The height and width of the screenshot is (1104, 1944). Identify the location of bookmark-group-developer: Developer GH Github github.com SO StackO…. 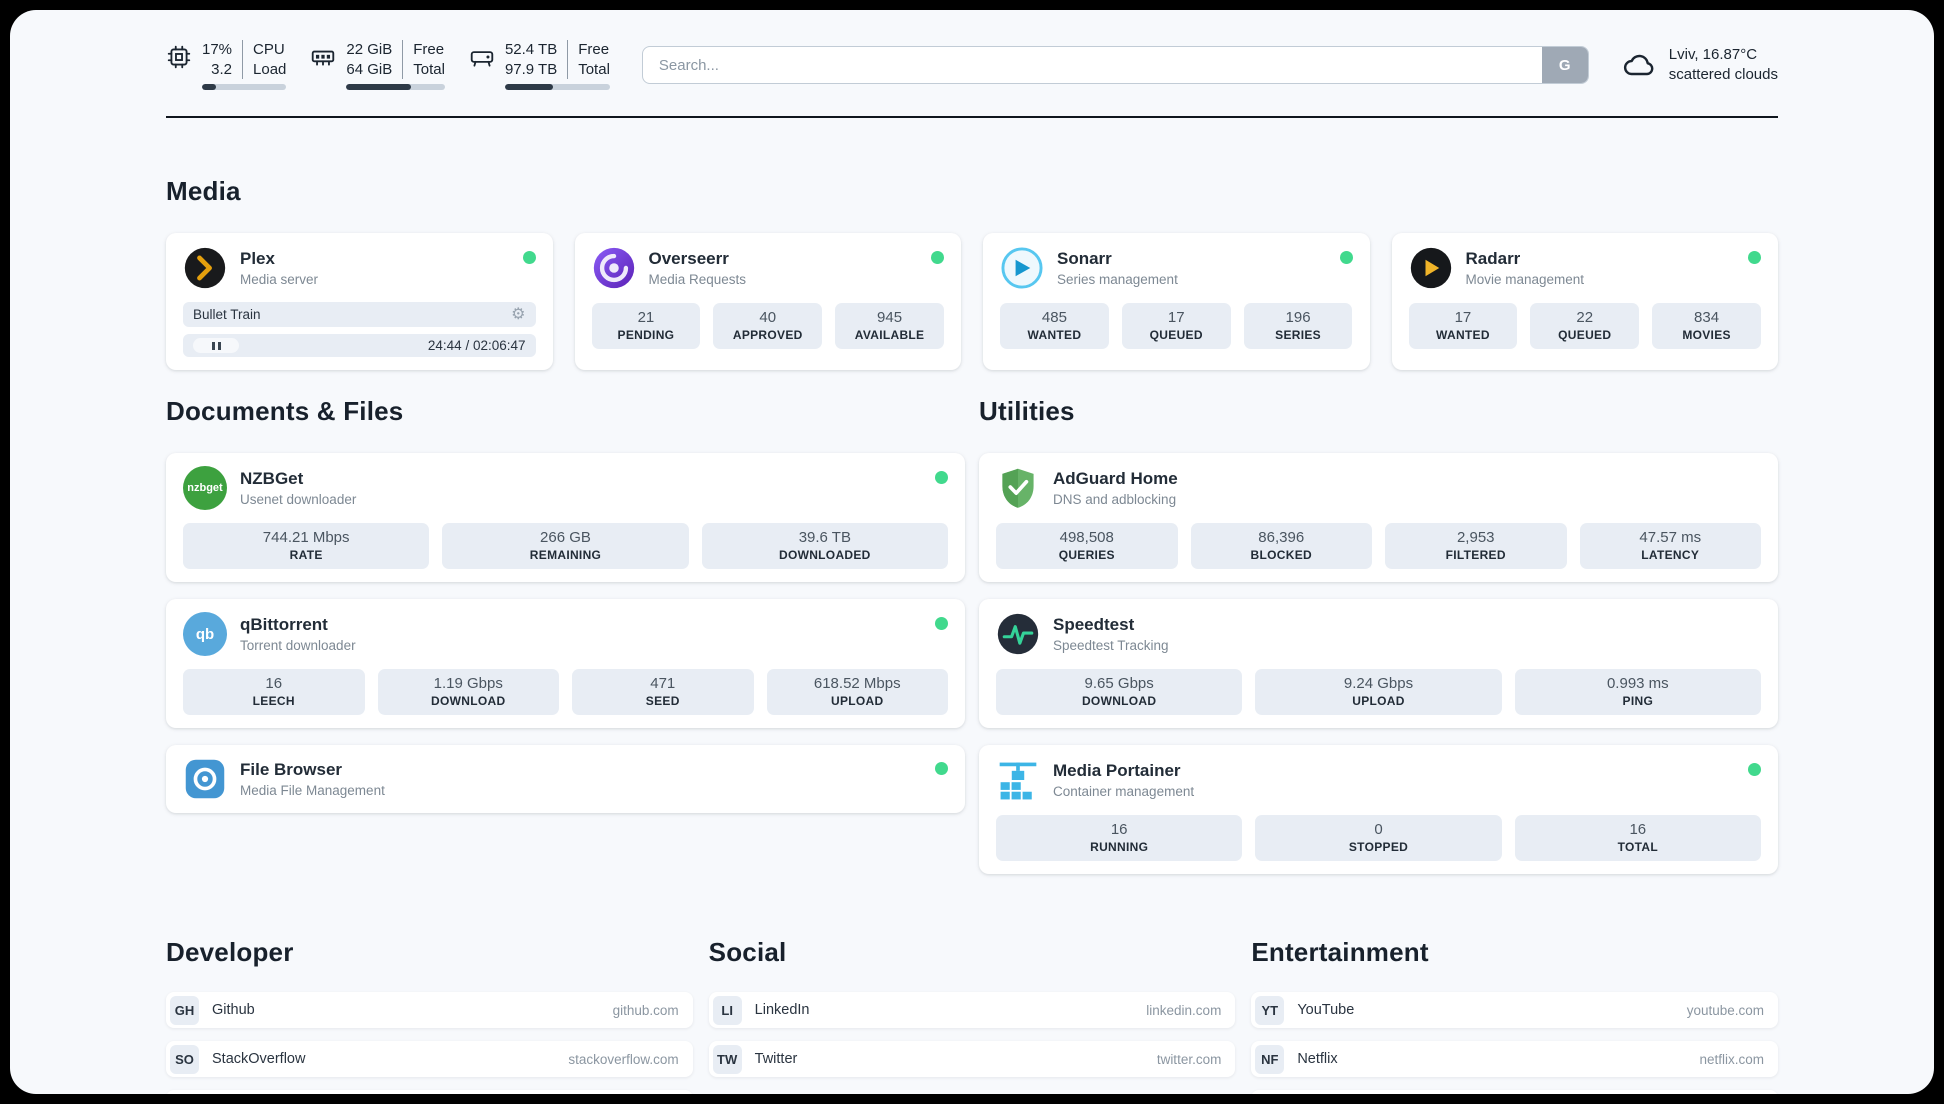
(429, 1015).